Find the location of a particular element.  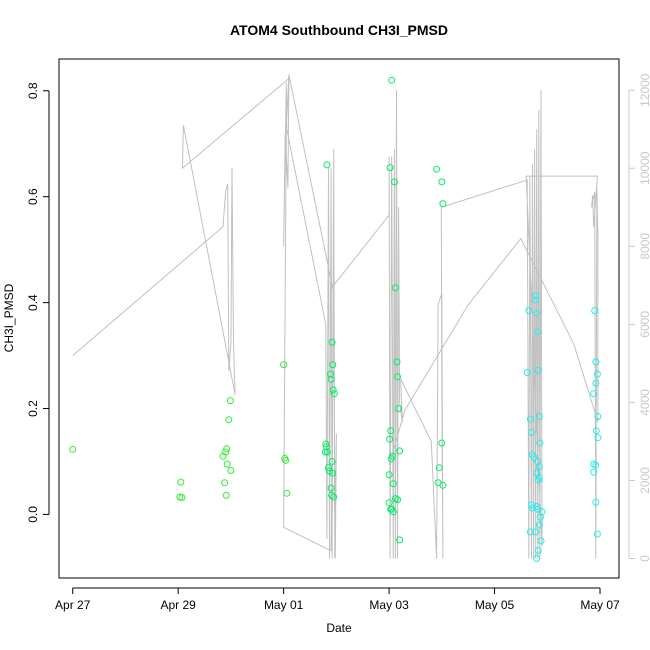

x-tick-label: May 01 is located at coordinates (284, 605).